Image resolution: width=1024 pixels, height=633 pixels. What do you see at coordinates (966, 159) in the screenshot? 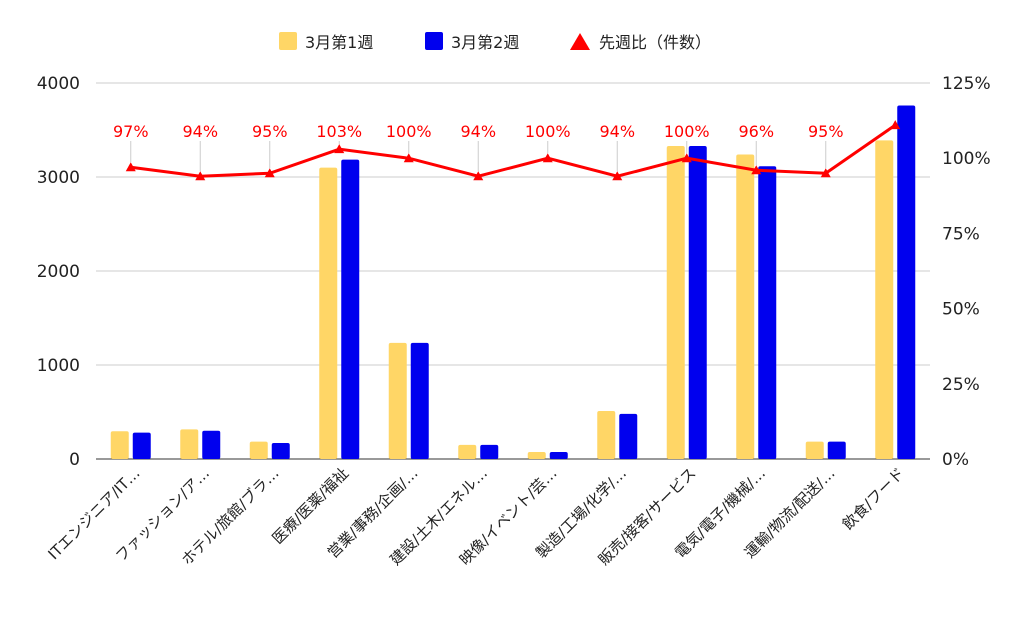
I see `right-tick-label: 100%` at bounding box center [966, 159].